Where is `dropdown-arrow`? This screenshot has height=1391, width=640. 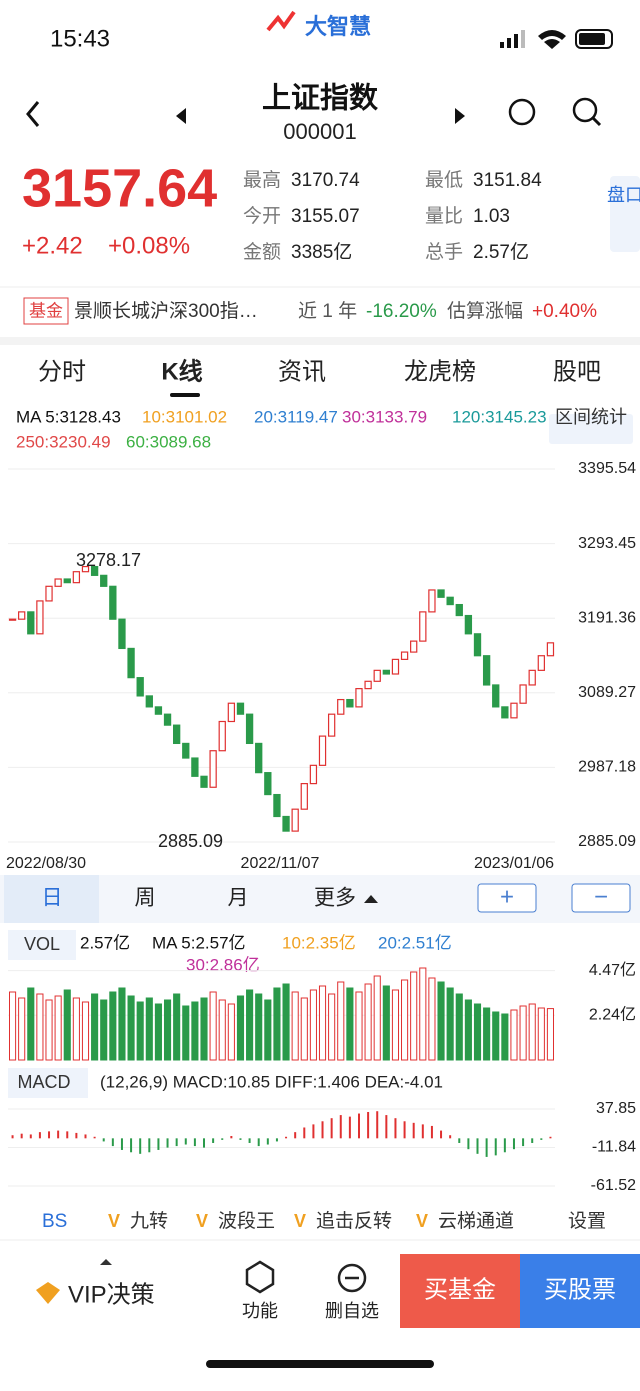 dropdown-arrow is located at coordinates (371, 899).